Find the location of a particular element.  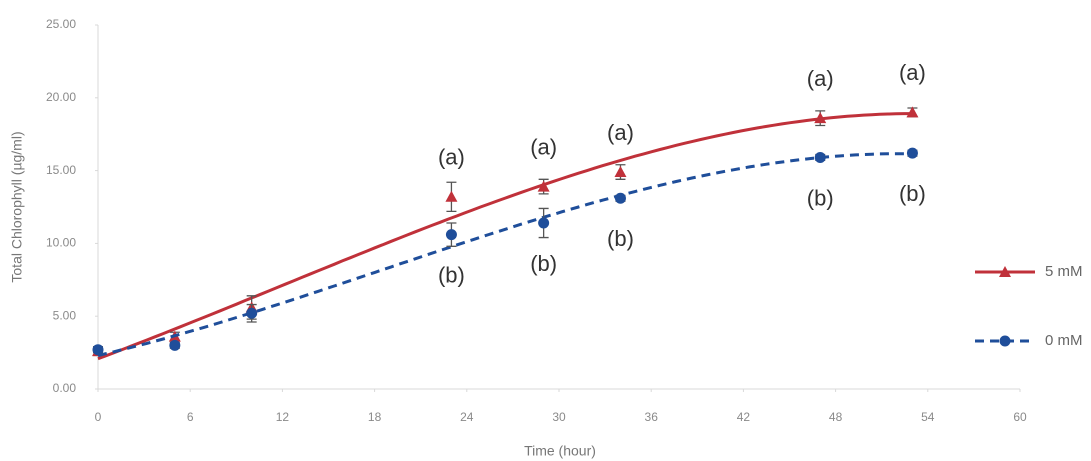

y-tick-label: 10.00 is located at coordinates (61, 243).